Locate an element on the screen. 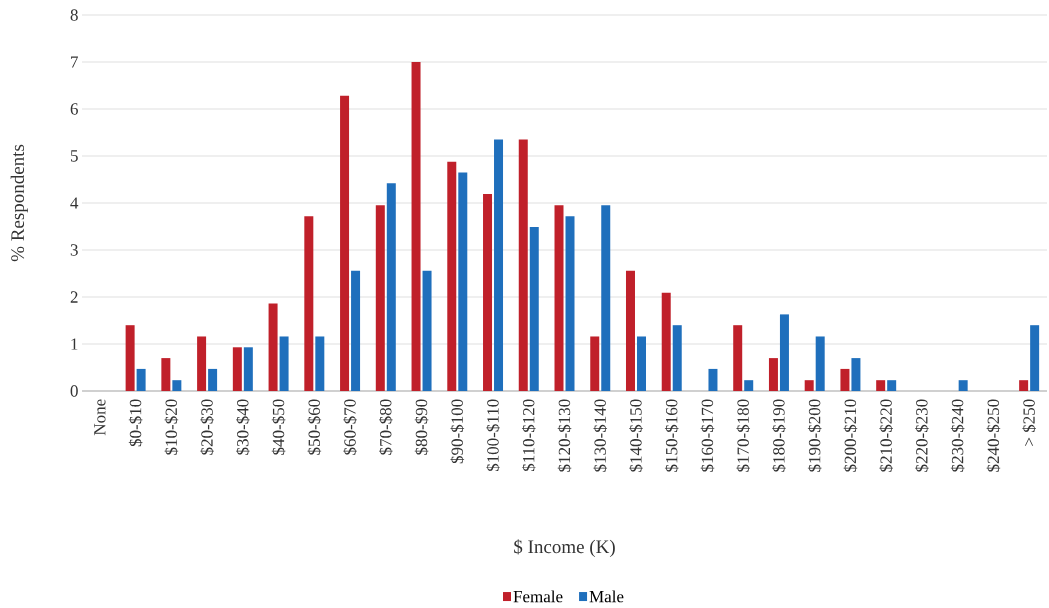  x-tick-label: $200-$210 is located at coordinates (850, 435).